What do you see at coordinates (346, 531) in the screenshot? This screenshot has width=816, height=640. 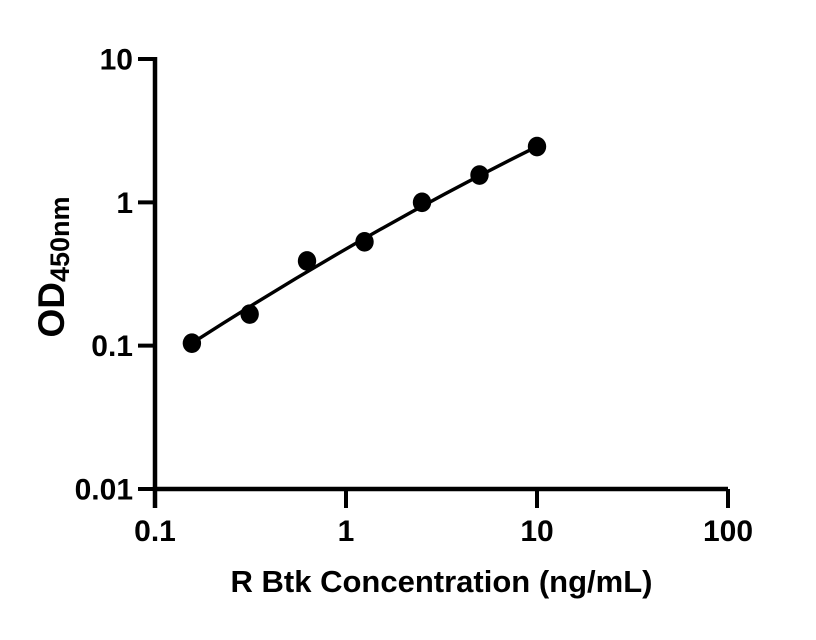 I see `x-tick-label: 1` at bounding box center [346, 531].